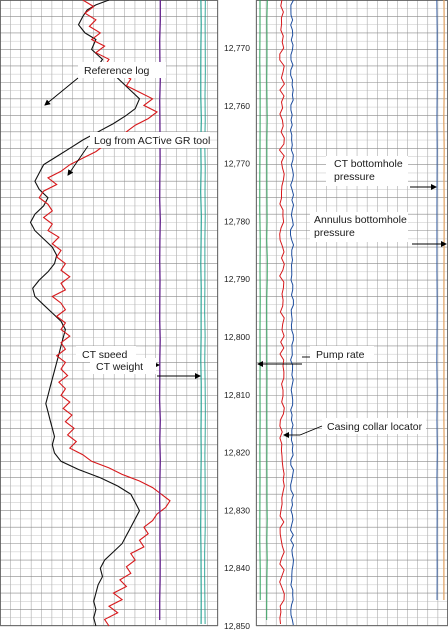 This screenshot has width=448, height=632. I want to click on ct-weight-trace, so click(201, 312).